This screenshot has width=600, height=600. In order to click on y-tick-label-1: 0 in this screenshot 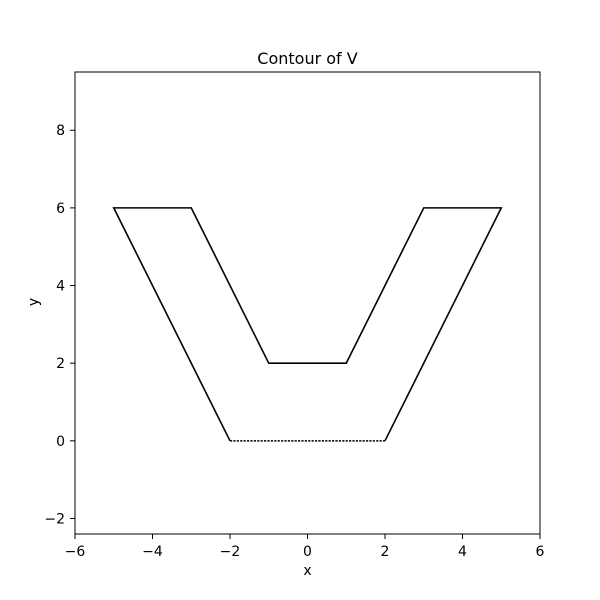, I will do `click(60, 442)`.